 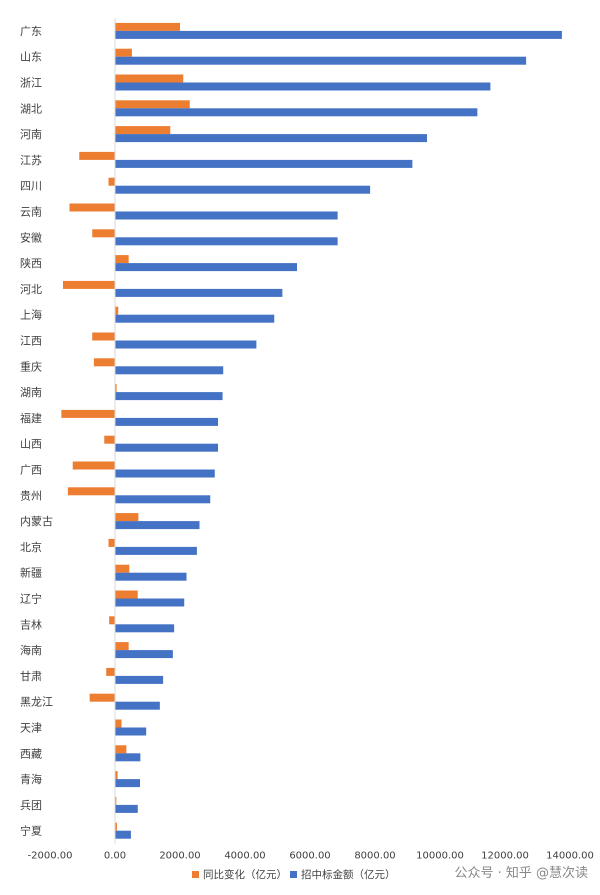 What do you see at coordinates (31, 779) in the screenshot?
I see `category-label: 青海` at bounding box center [31, 779].